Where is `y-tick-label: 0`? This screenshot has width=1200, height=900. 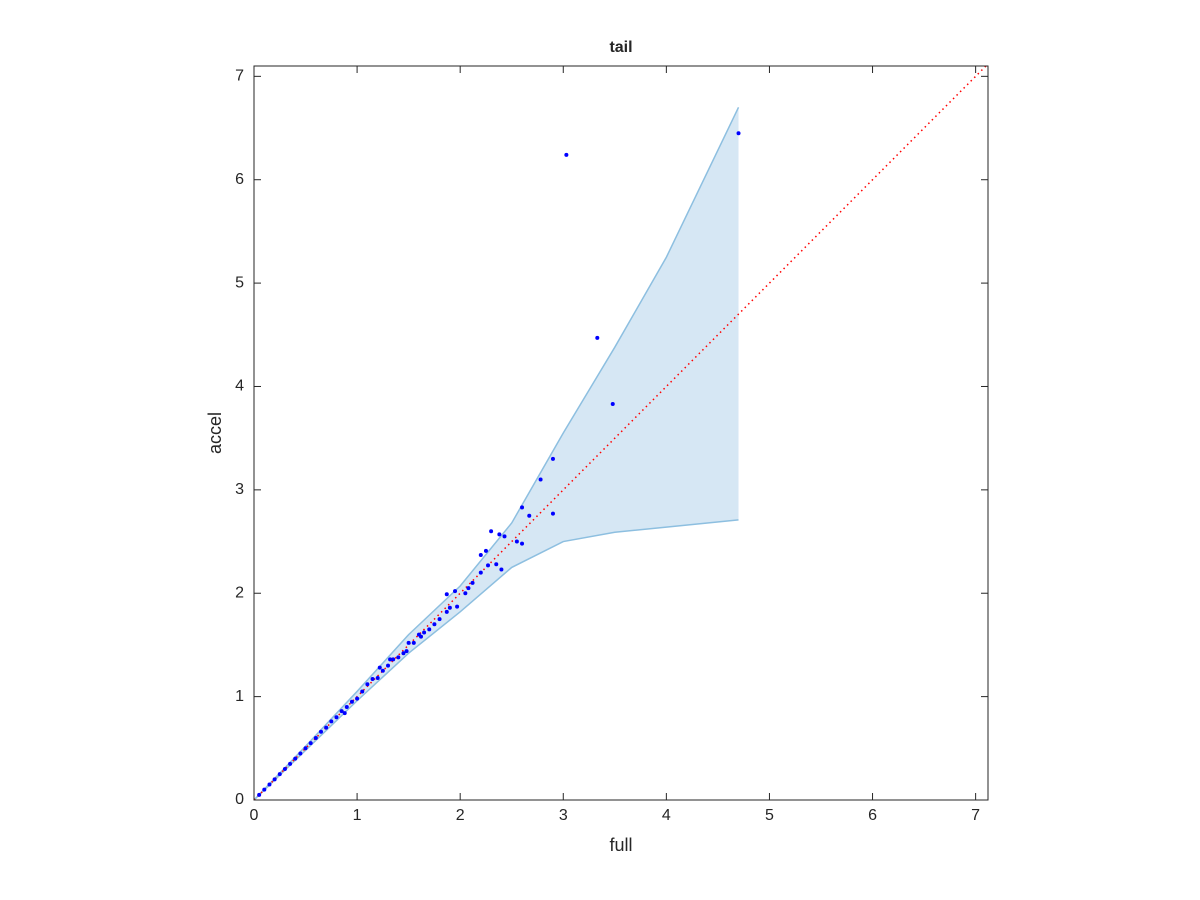
y-tick-label: 0 is located at coordinates (239, 799).